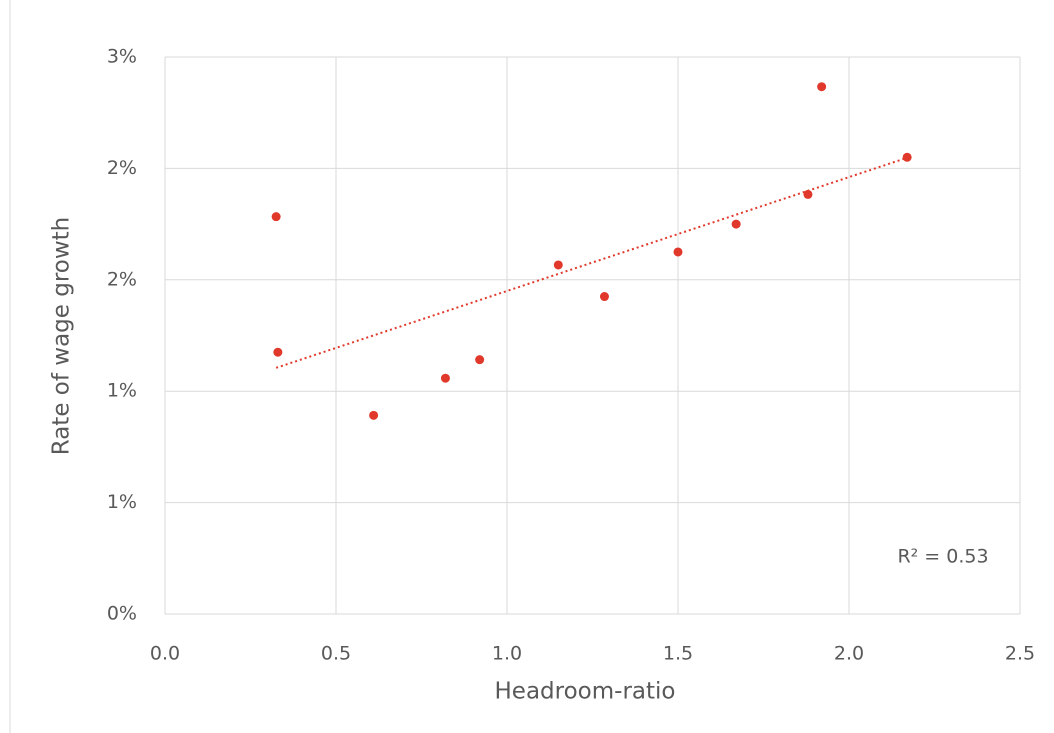 The image size is (1054, 733). I want to click on y-tick-label: 0%, so click(122, 614).